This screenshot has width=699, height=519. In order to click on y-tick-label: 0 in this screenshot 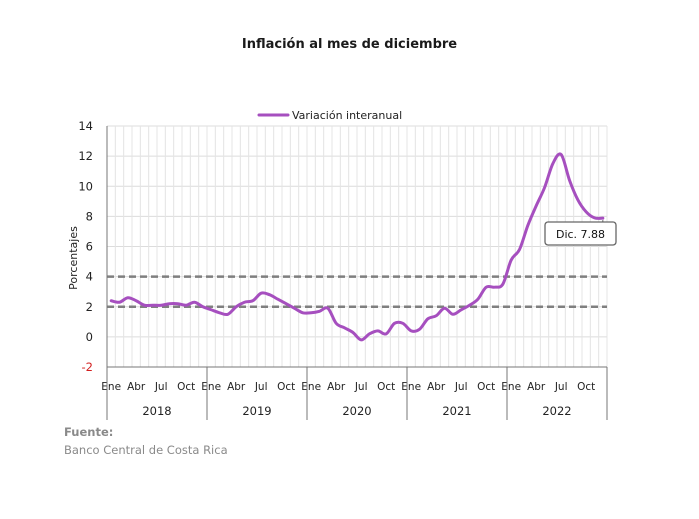, I will do `click(89, 337)`.